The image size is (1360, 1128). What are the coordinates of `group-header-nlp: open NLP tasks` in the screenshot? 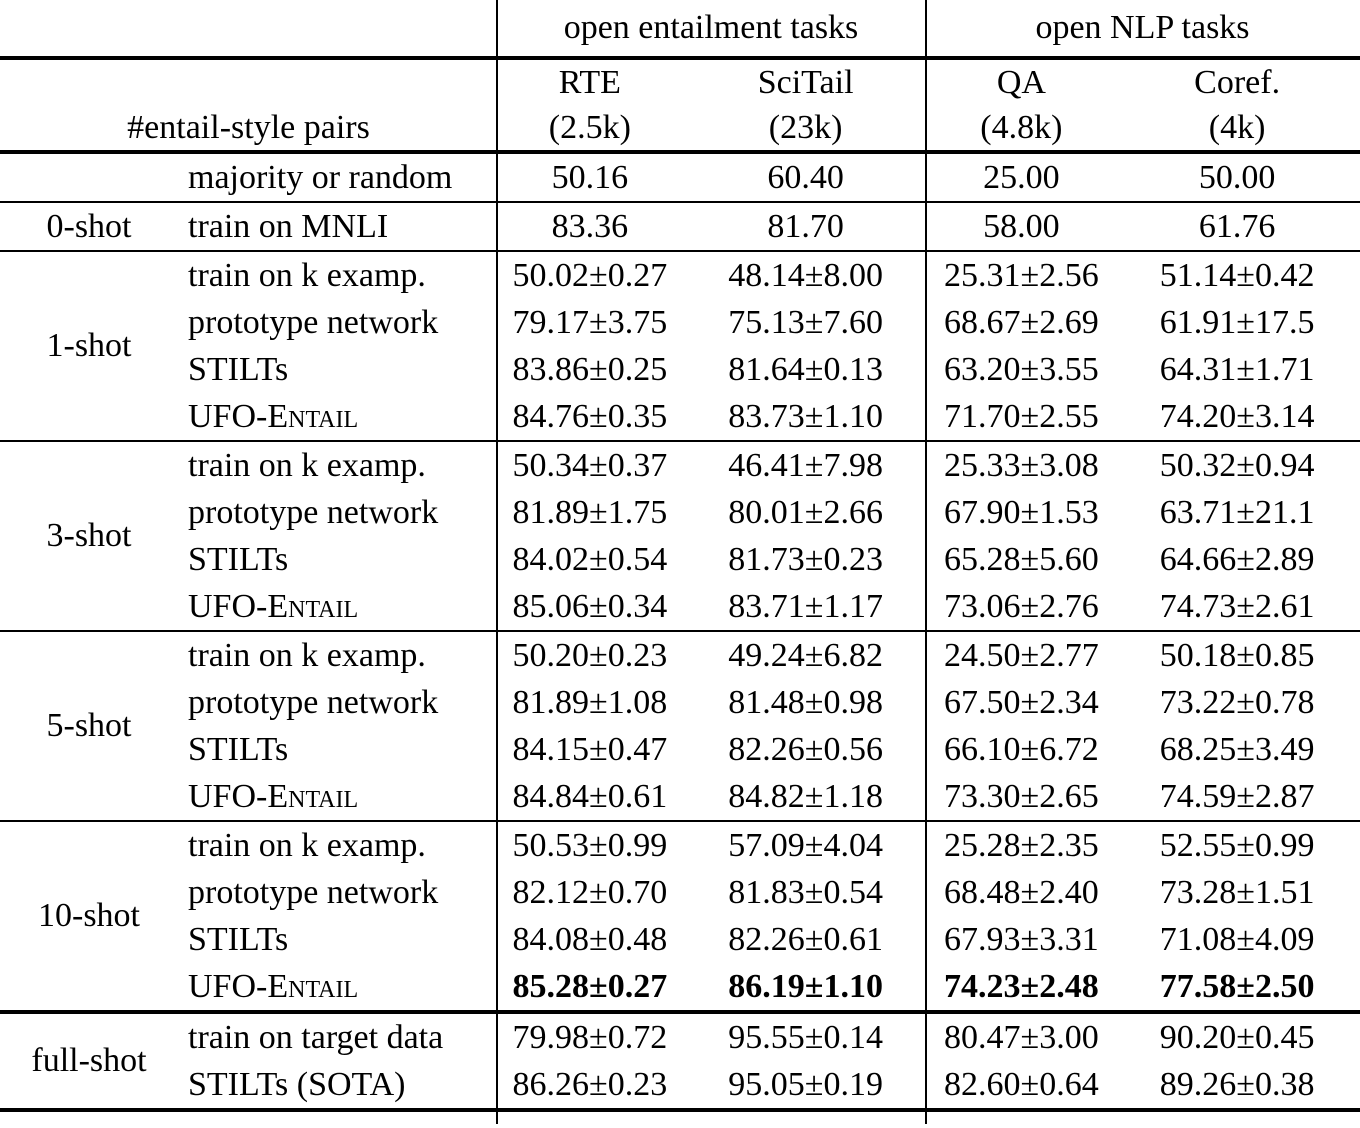 It's located at (1142, 27).